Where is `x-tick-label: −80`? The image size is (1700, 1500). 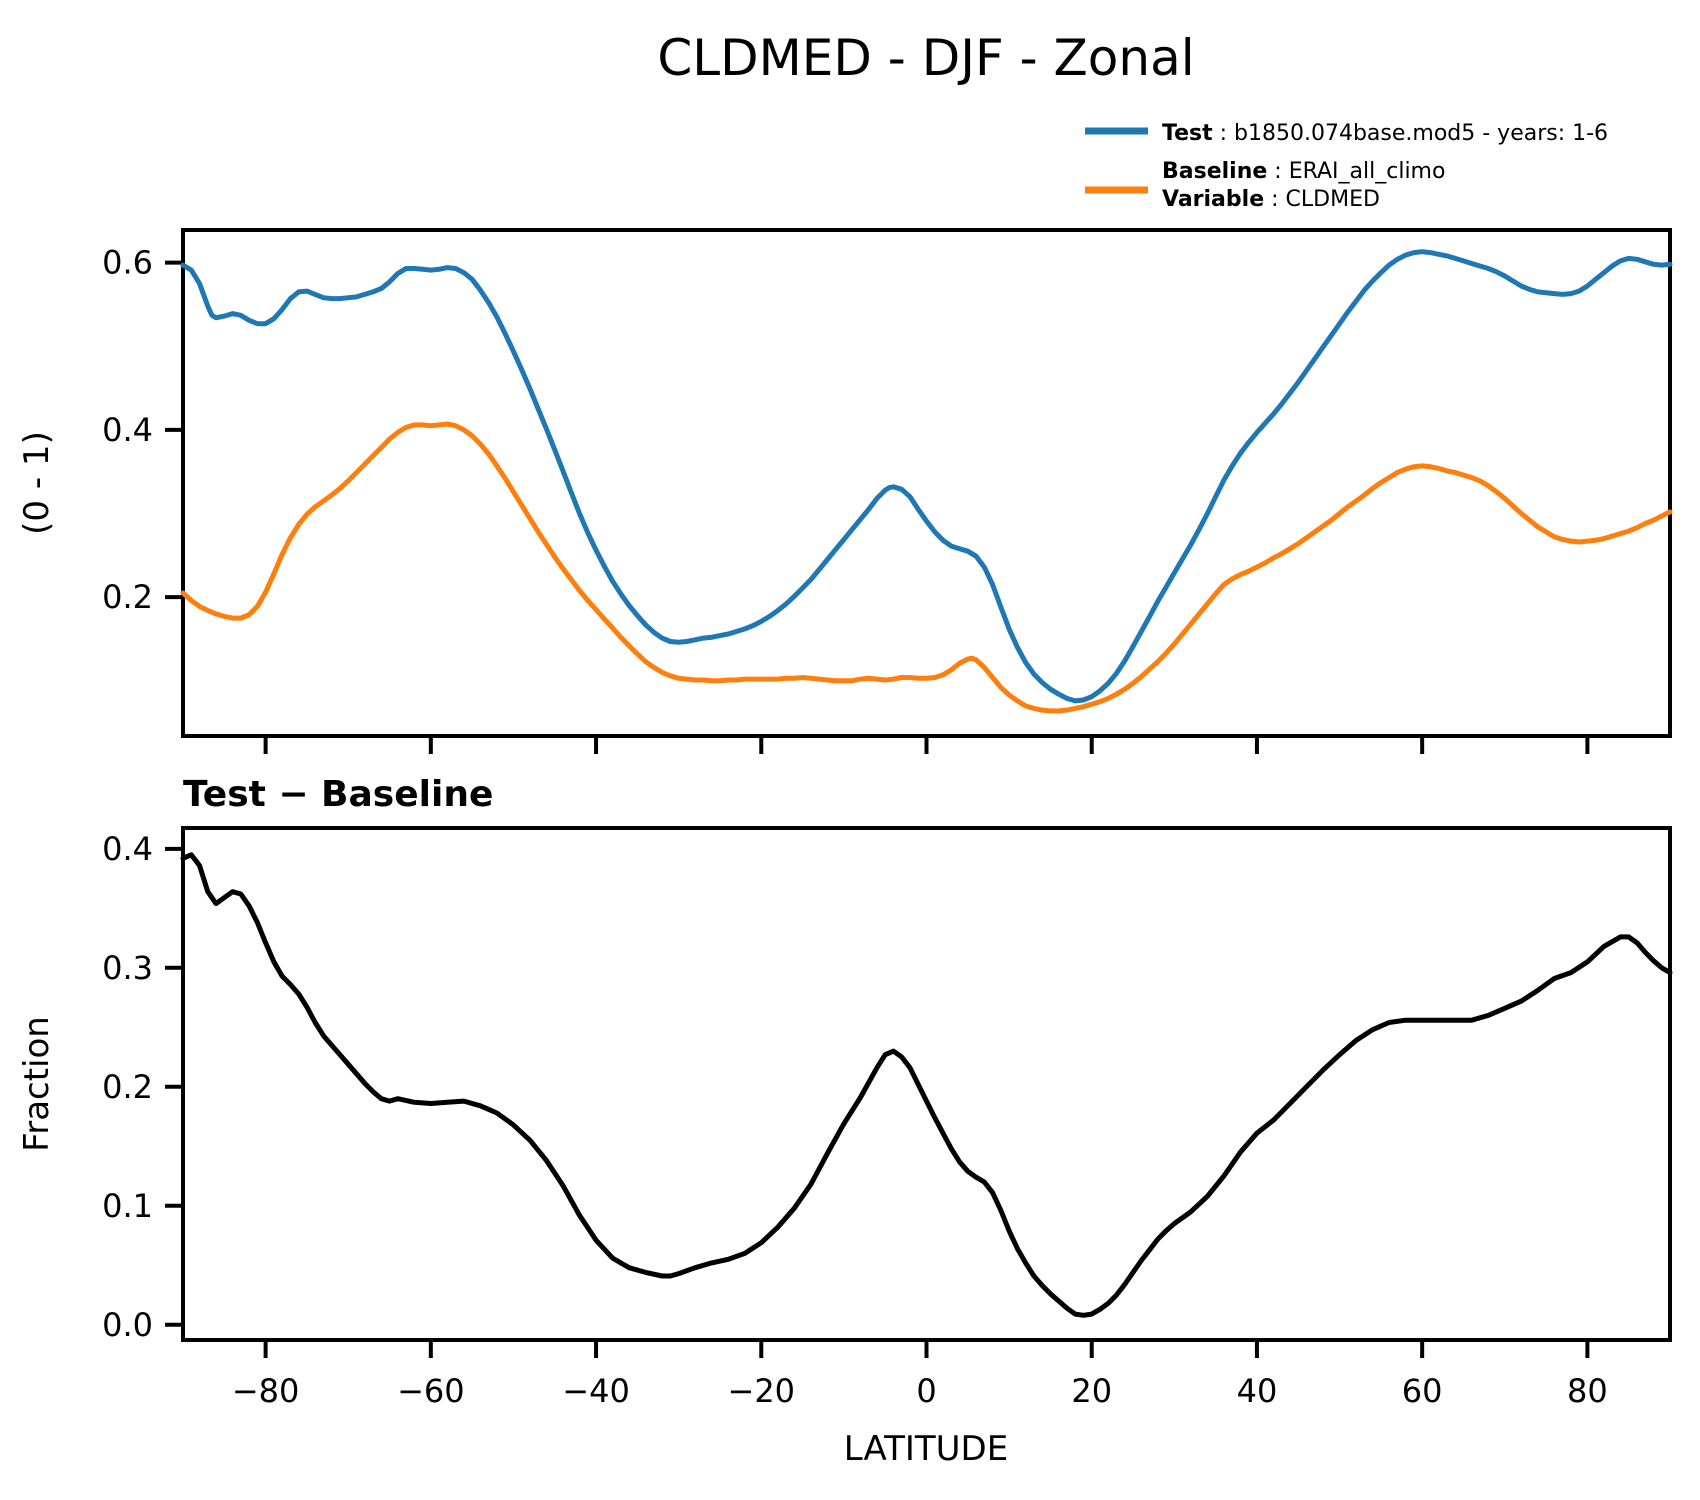 x-tick-label: −80 is located at coordinates (266, 1391).